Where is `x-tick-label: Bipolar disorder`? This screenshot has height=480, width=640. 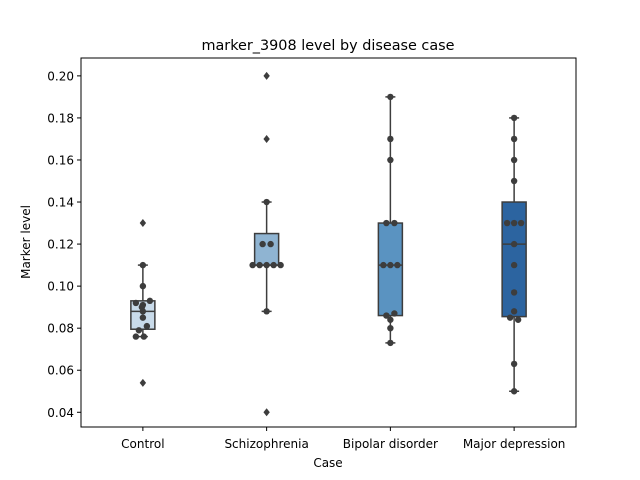 x-tick-label: Bipolar disorder is located at coordinates (390, 444).